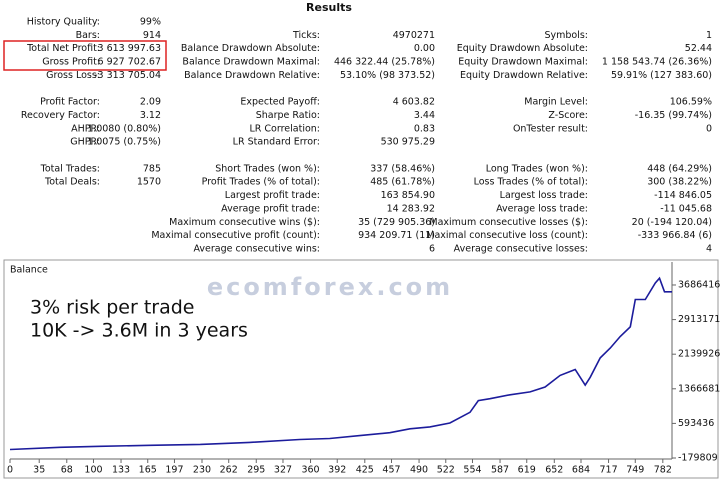  I want to click on stat-value: 35 (729 905.36), so click(396, 222).